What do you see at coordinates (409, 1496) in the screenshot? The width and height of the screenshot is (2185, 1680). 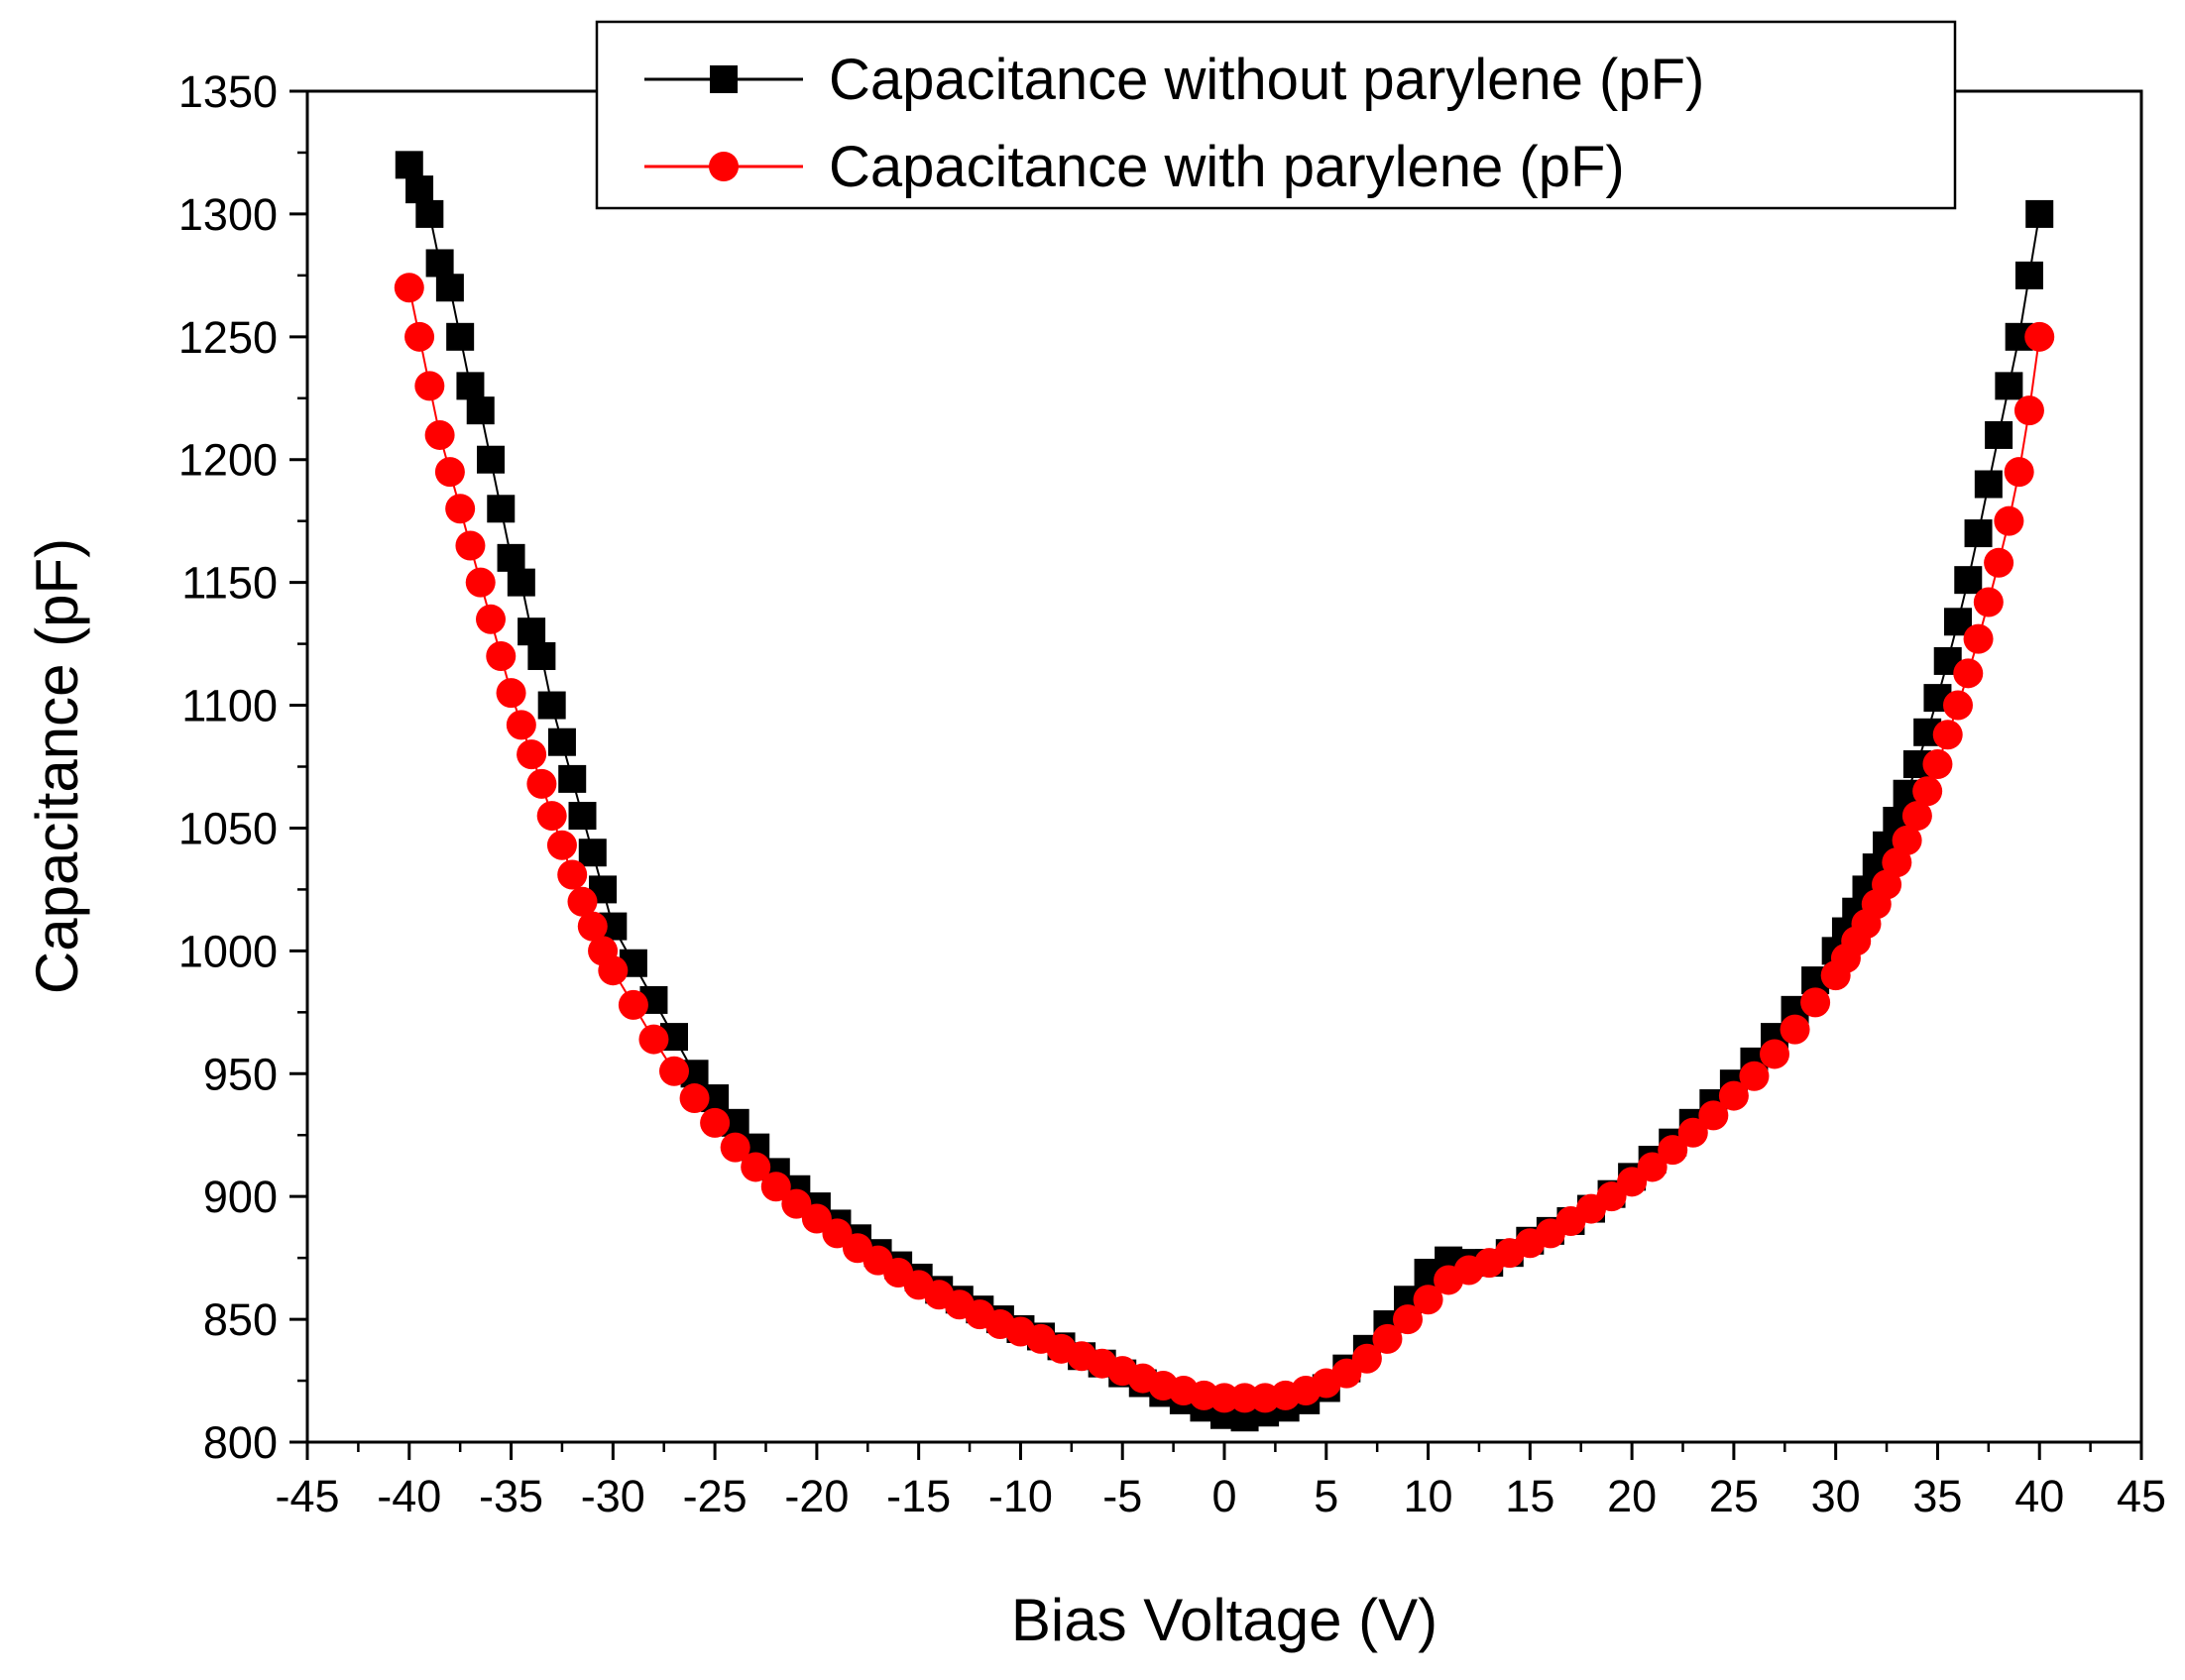 I see `x-tick-label: -40` at bounding box center [409, 1496].